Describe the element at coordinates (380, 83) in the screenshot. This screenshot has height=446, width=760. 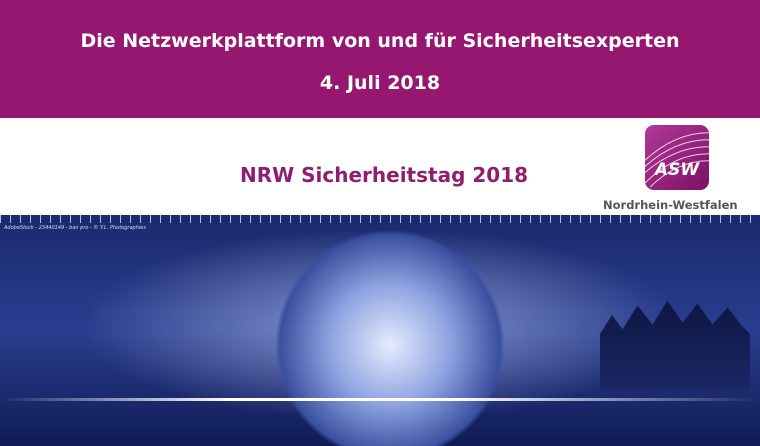
I see `header-date: 4. Juli 2018` at that location.